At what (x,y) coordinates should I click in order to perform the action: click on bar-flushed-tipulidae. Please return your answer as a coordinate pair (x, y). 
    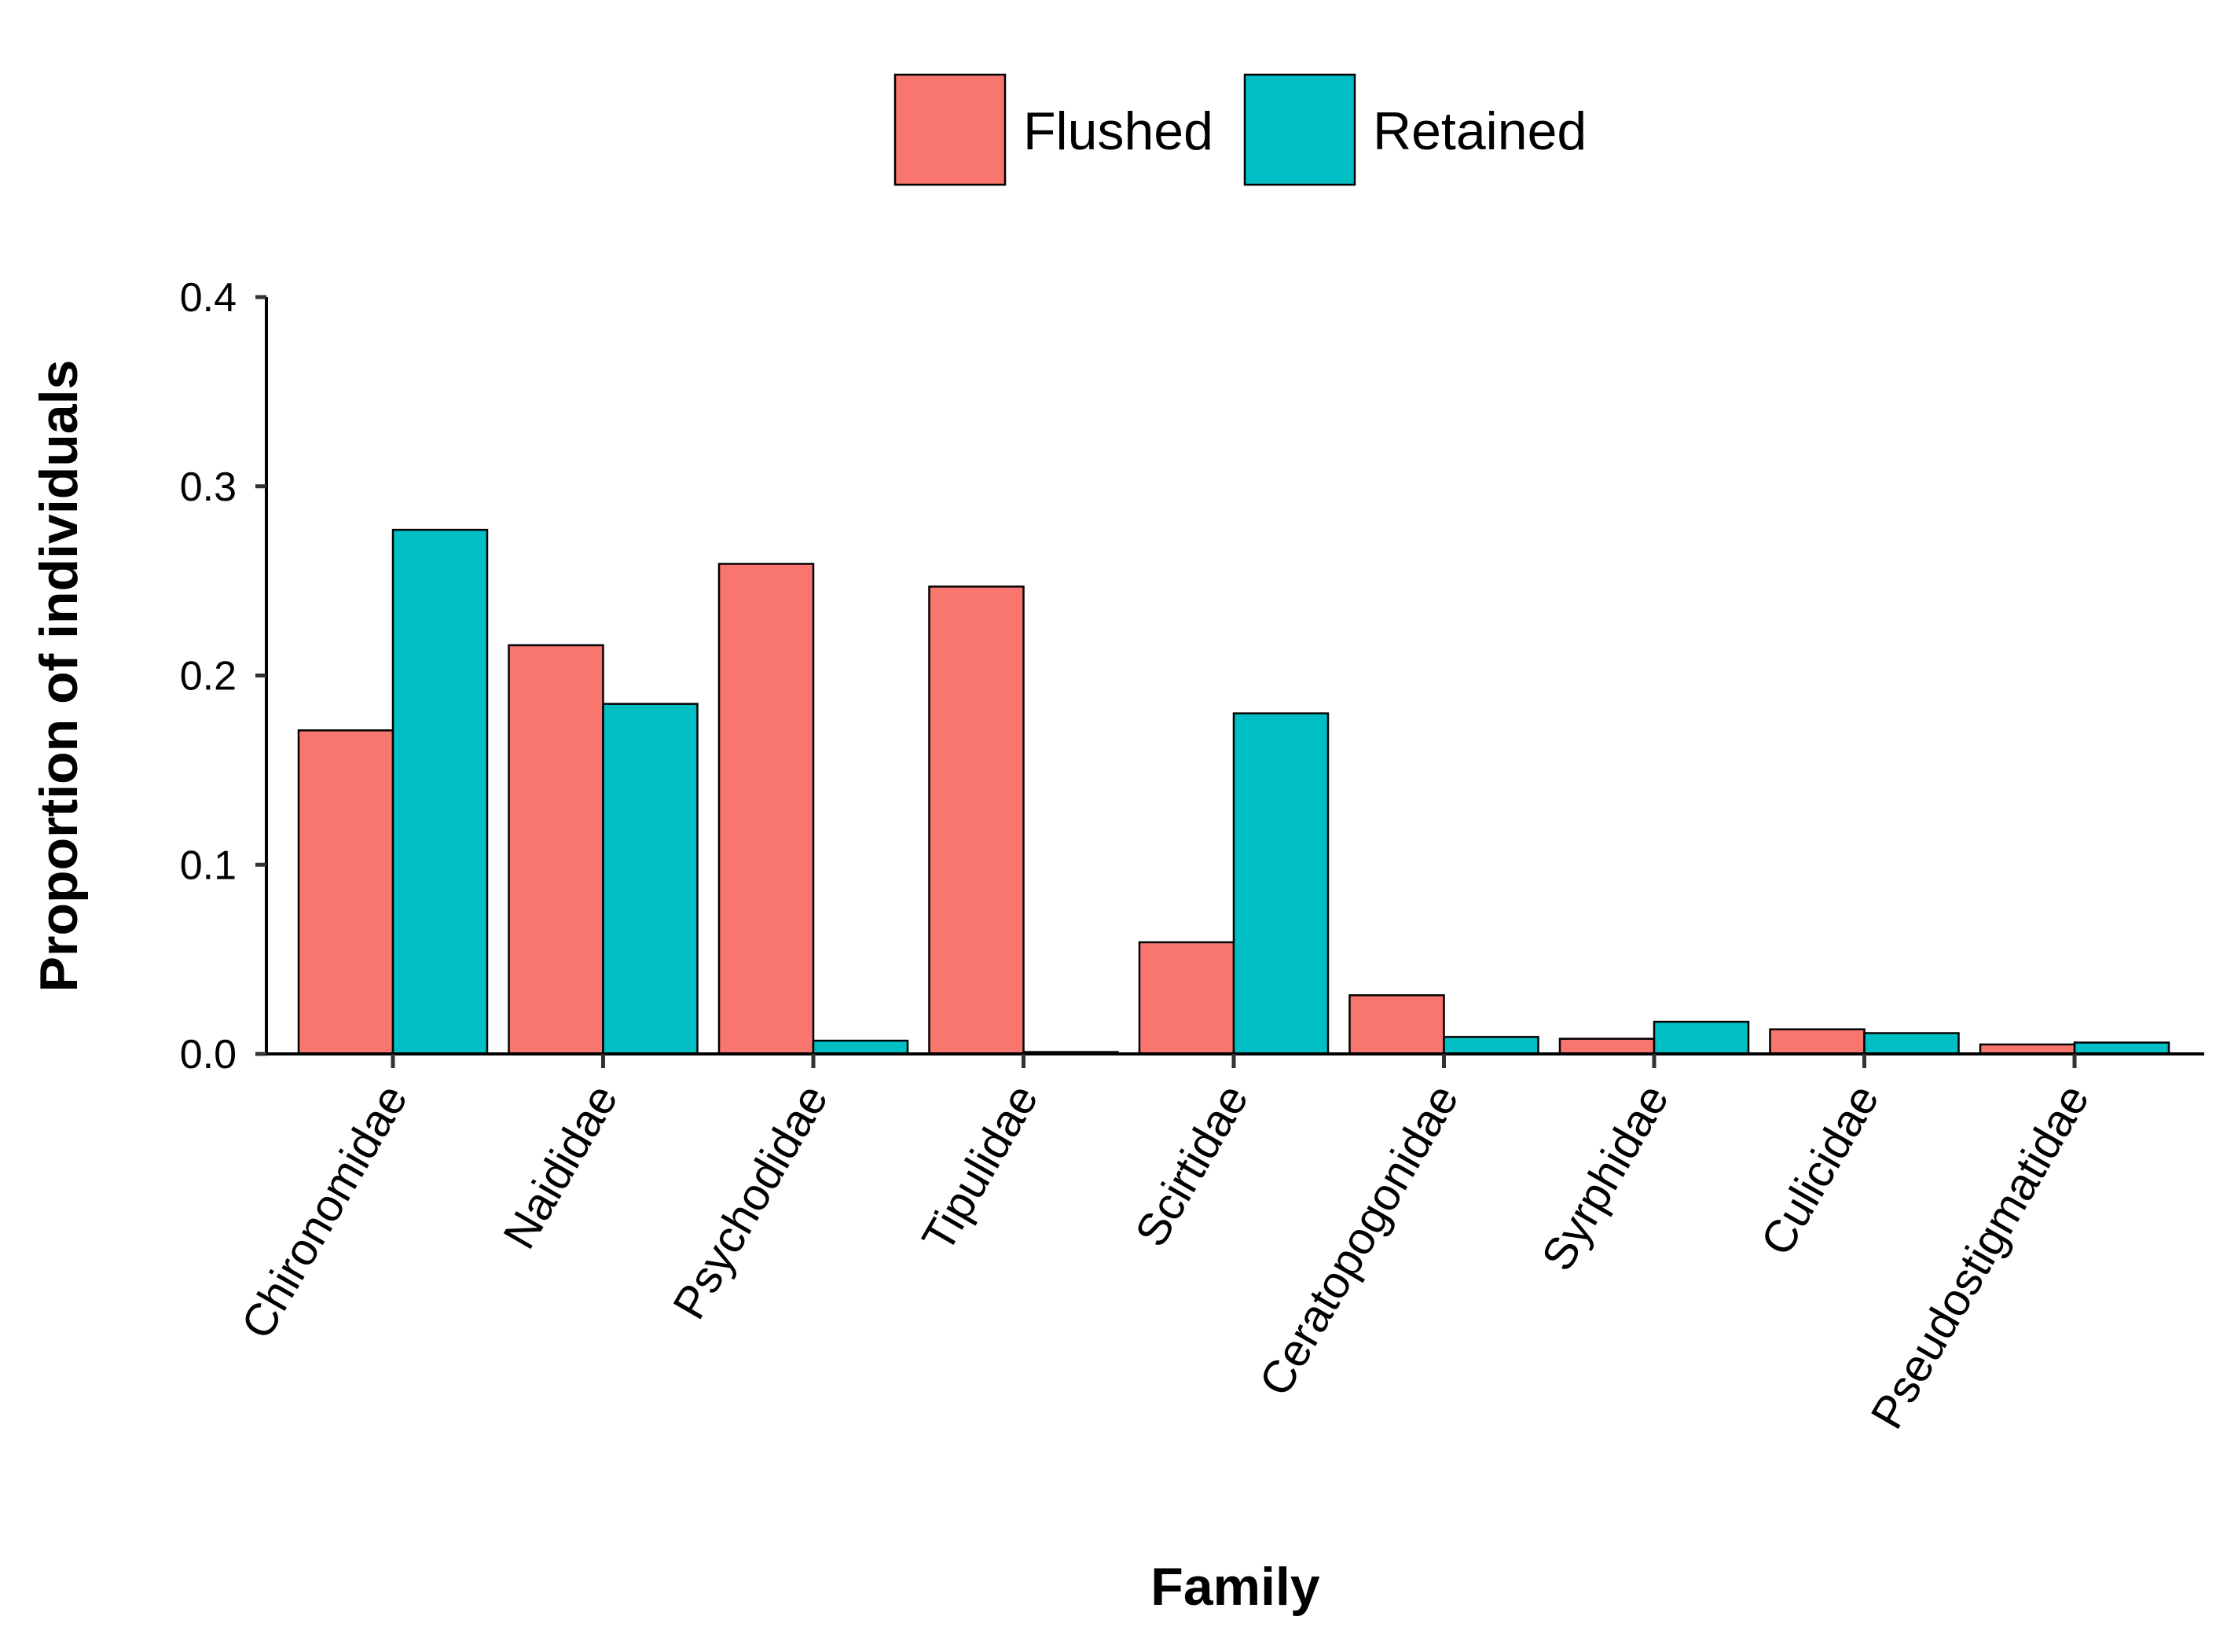
    Looking at the image, I should click on (976, 820).